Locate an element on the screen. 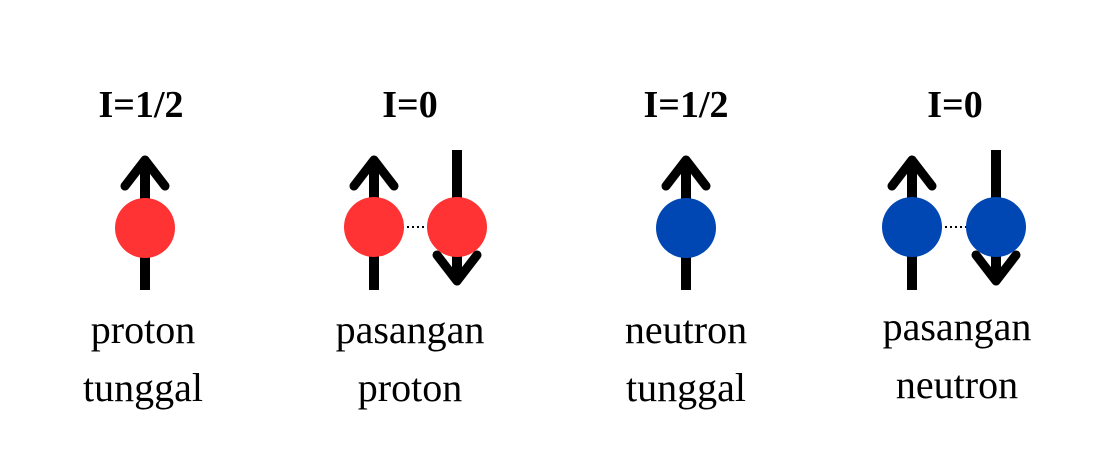  panel-proton-pair: I=0 pasangan proton is located at coordinates (411, 247).